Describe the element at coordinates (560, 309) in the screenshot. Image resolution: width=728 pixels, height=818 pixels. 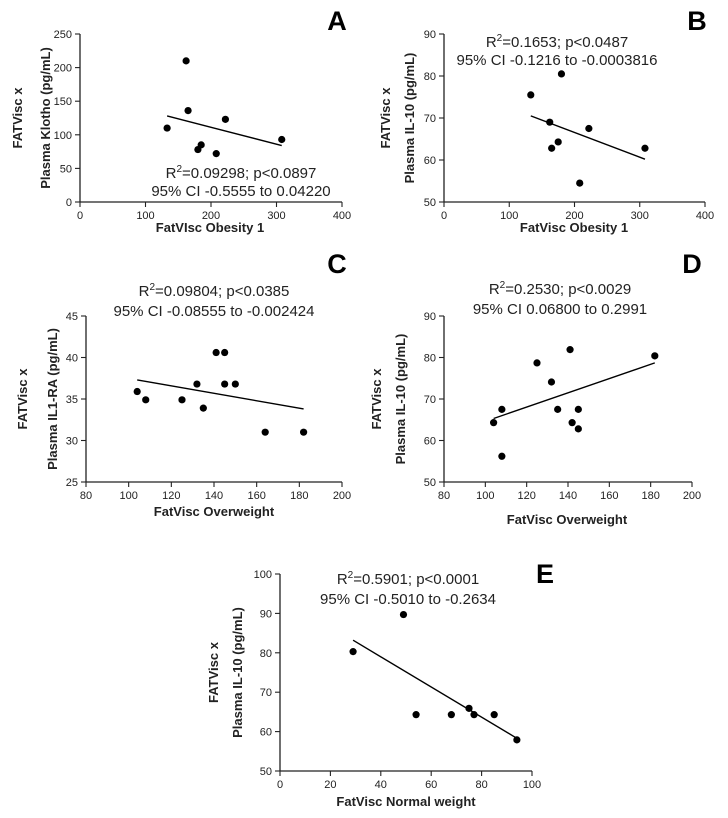
I see `confidence-interval-annotation: 95% CI 0.06800 to 0.2991` at that location.